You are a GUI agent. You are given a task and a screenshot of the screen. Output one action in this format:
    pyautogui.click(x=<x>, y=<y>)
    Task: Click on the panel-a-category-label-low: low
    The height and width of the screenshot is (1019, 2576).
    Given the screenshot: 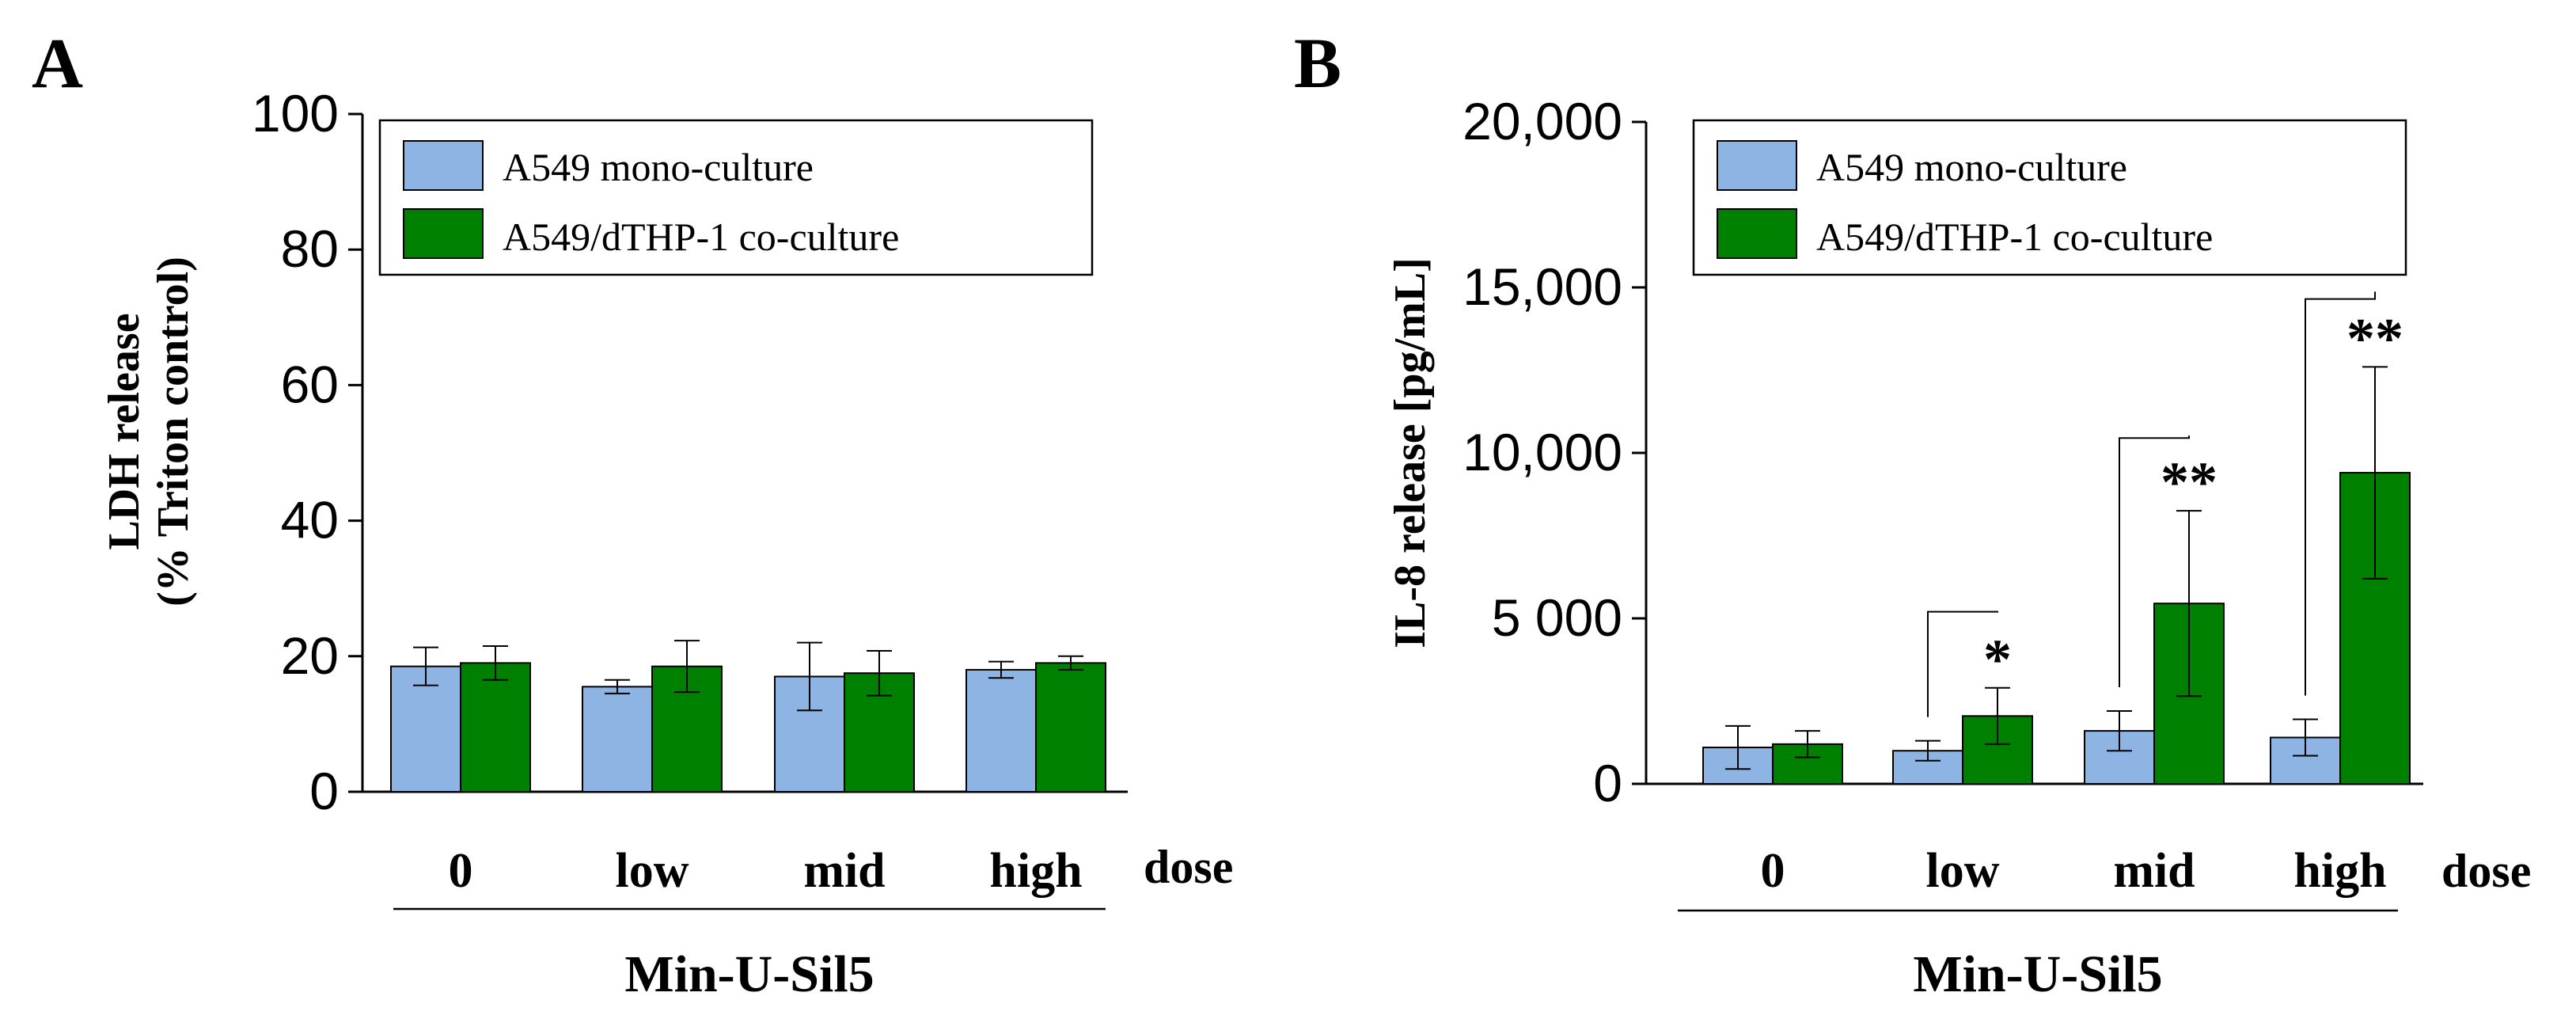 What is the action you would take?
    pyautogui.click(x=652, y=871)
    